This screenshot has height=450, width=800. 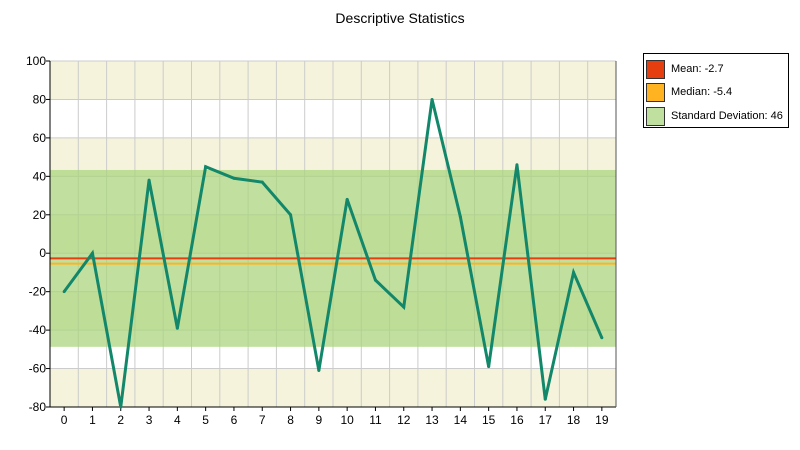 I want to click on y-tick-label: -60, so click(x=38, y=369).